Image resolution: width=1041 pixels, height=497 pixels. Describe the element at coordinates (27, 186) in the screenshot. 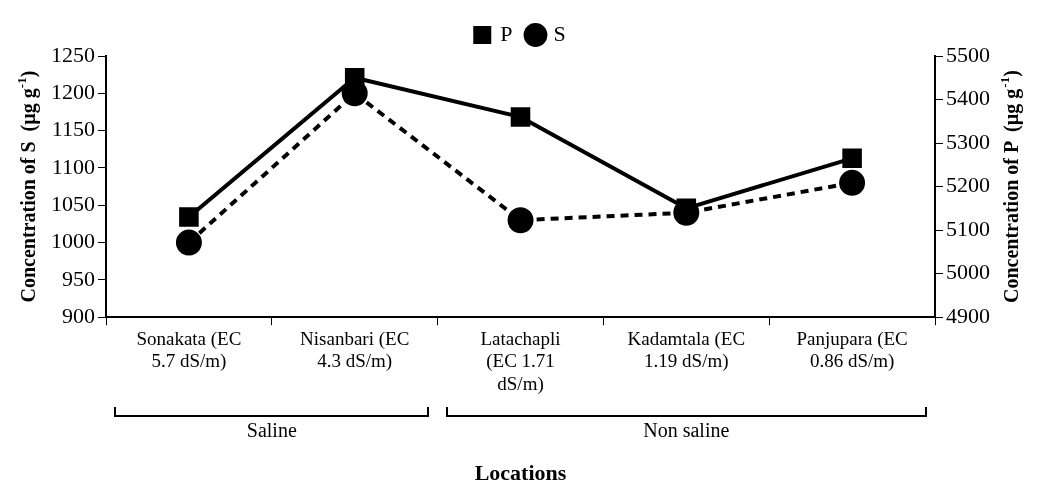

I see `y-axis-title: Concentration of S (µg g-1)` at that location.